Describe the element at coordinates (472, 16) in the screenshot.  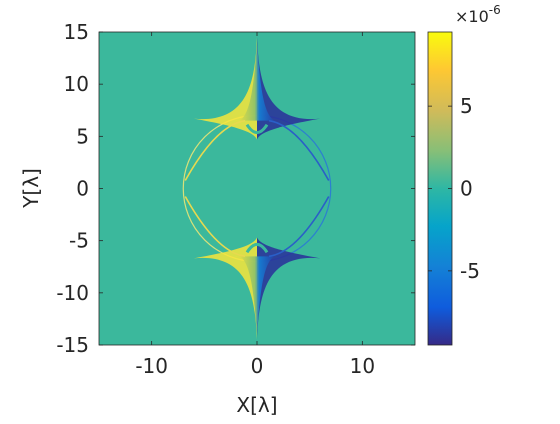
I see `colorbar-exponent-base: ×10` at that location.